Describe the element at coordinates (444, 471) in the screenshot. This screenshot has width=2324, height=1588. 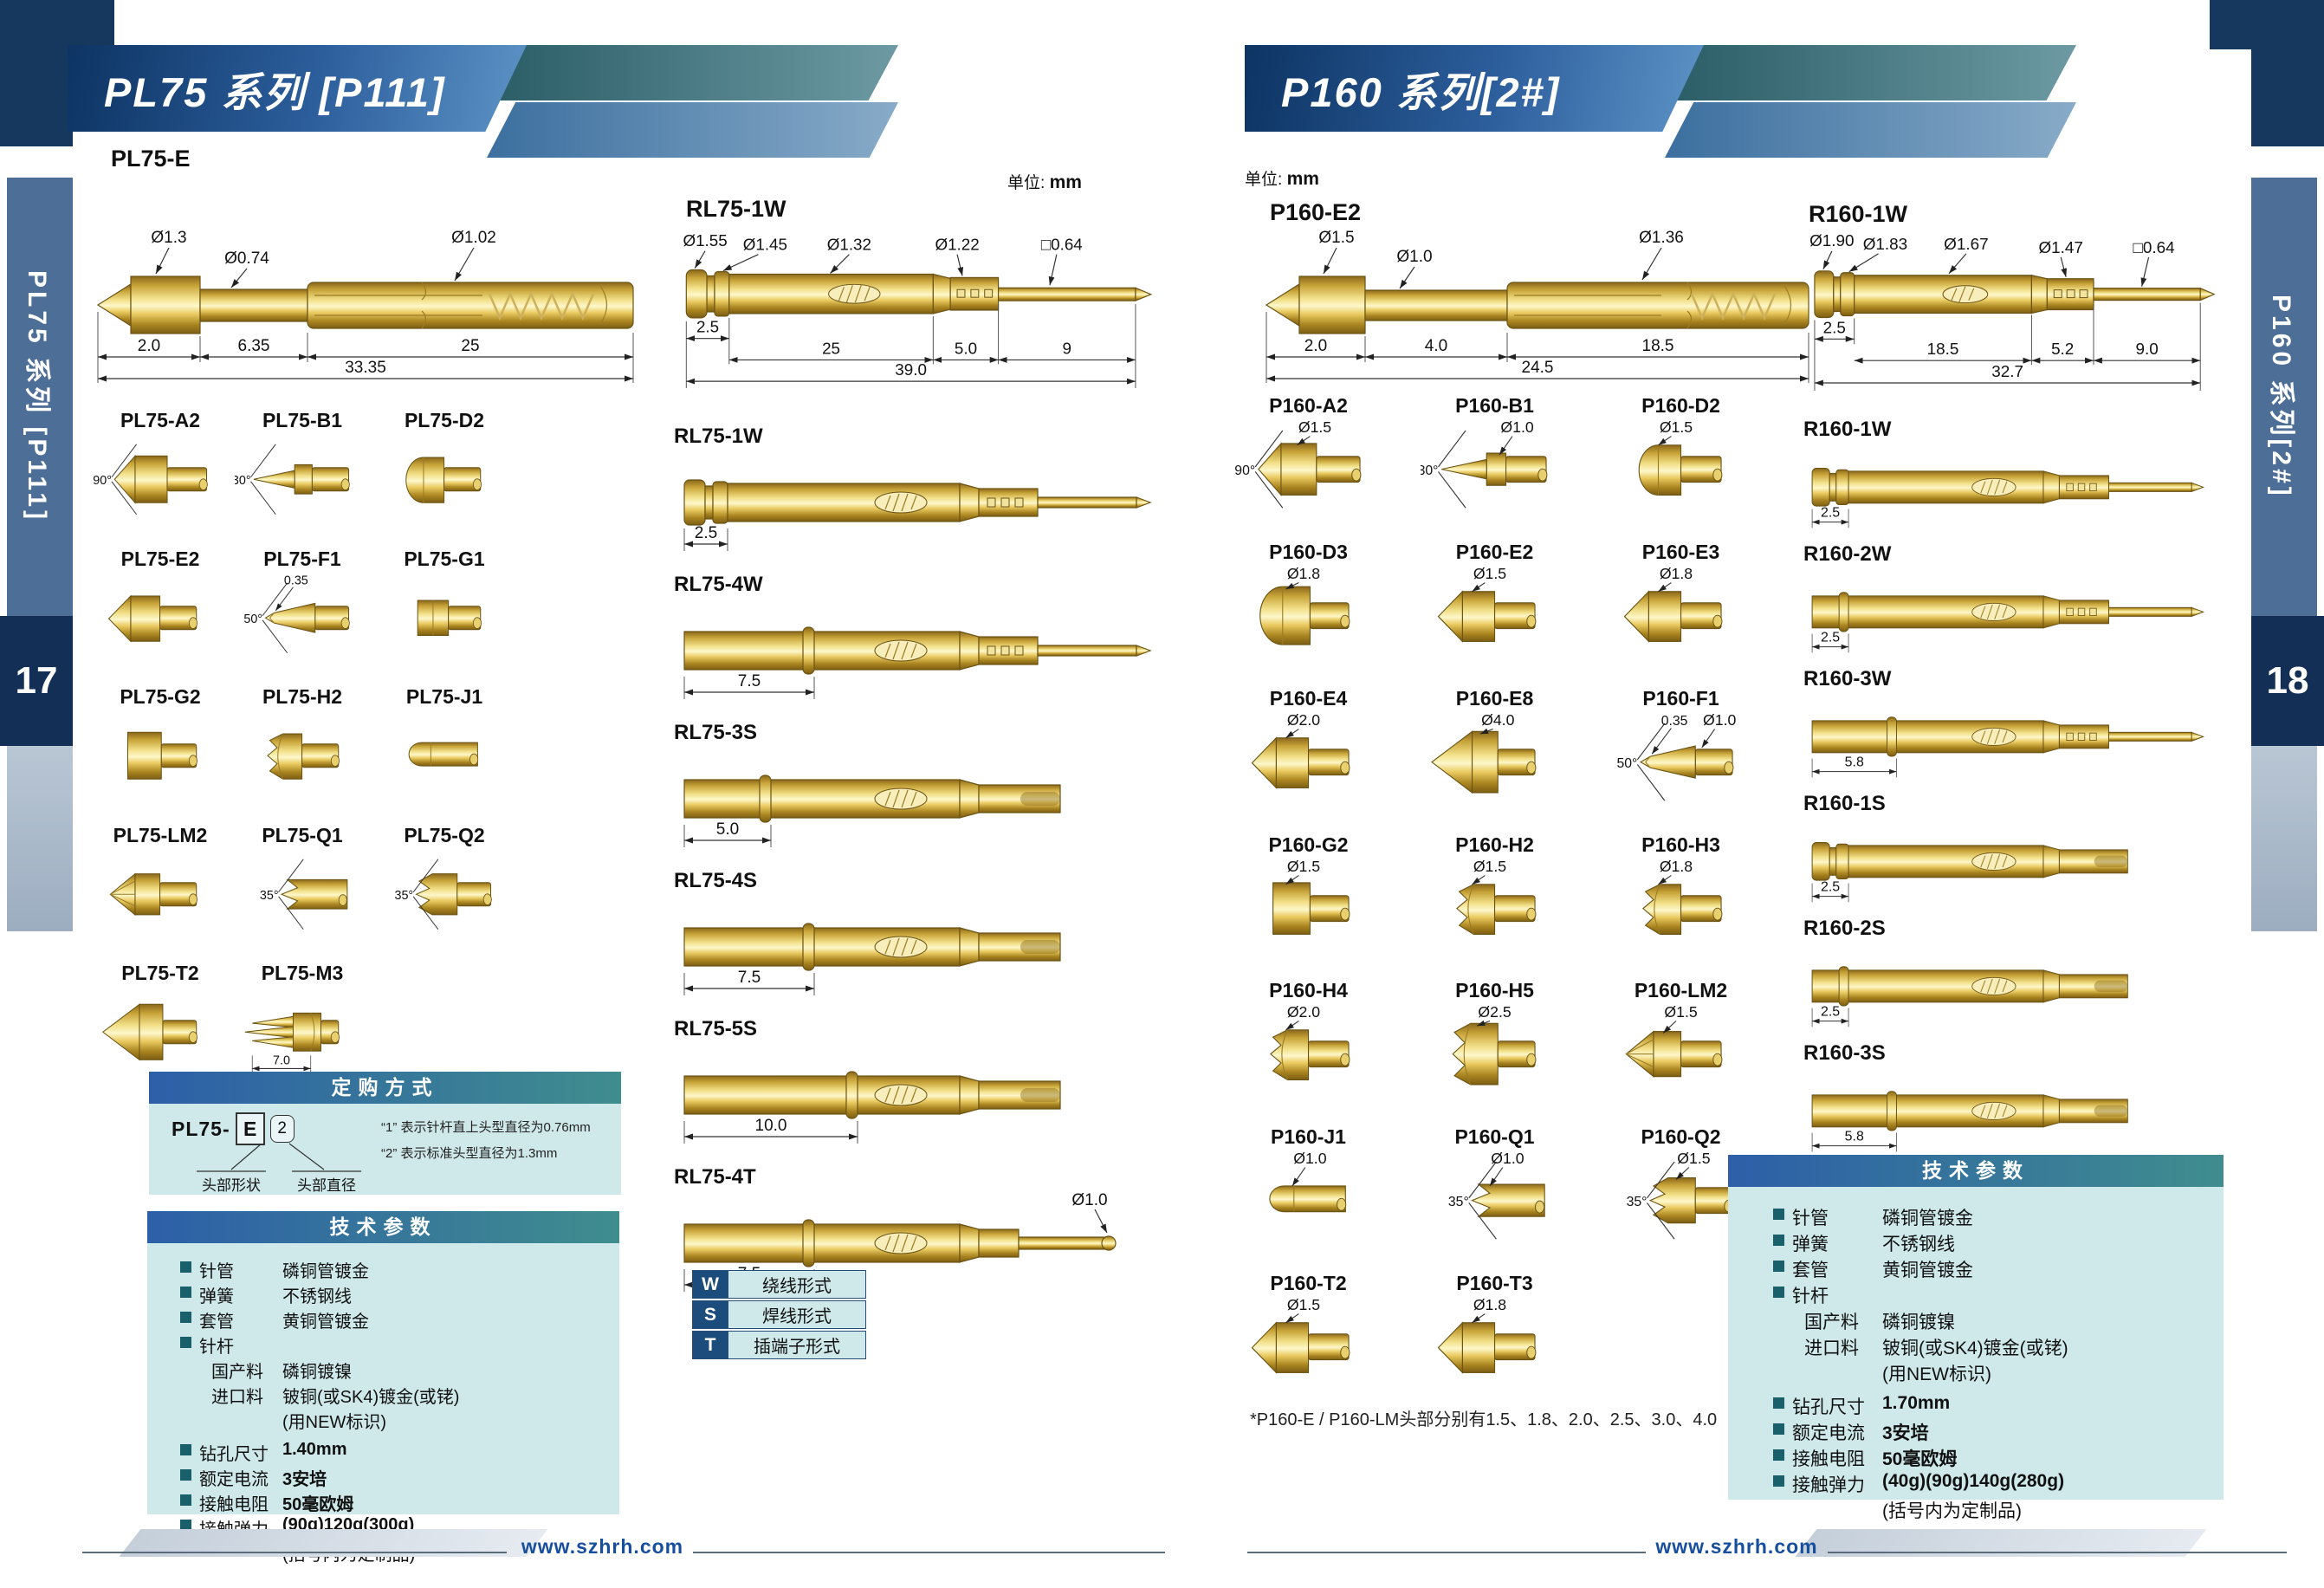
I see `variant-PL75-D2: PL75-D2` at that location.